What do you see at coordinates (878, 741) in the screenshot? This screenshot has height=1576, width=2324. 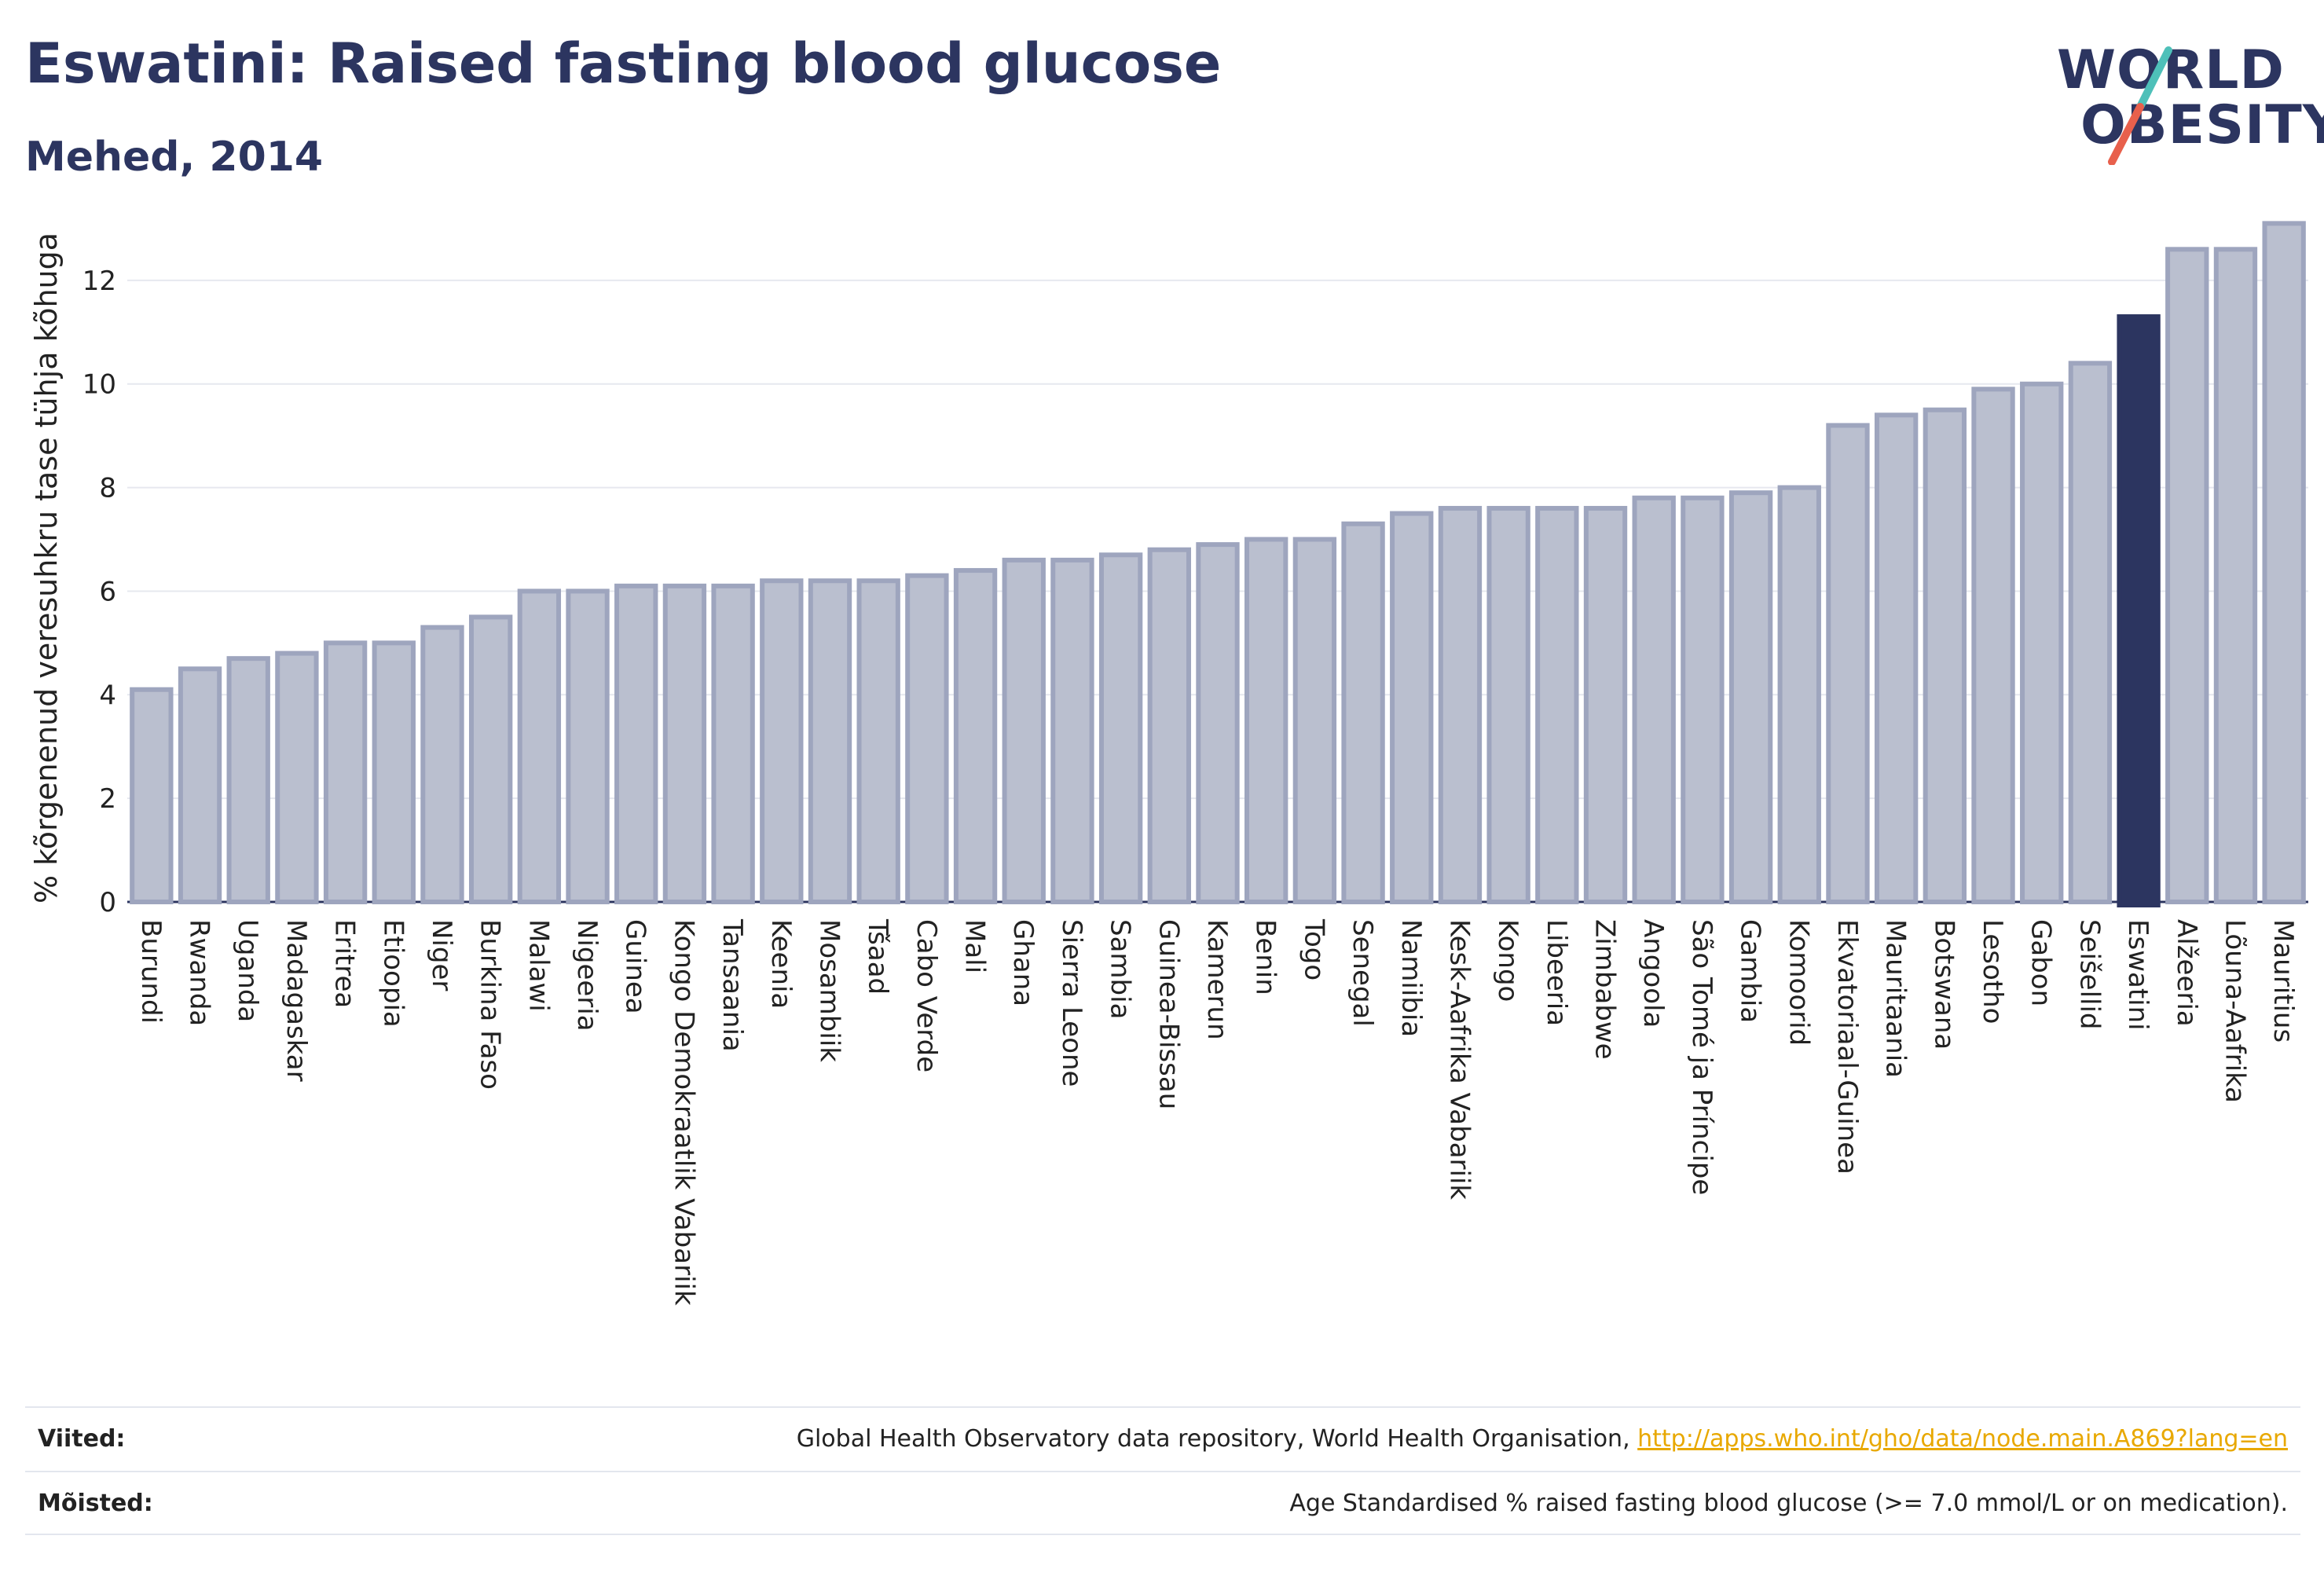 I see `bar-t-aad` at bounding box center [878, 741].